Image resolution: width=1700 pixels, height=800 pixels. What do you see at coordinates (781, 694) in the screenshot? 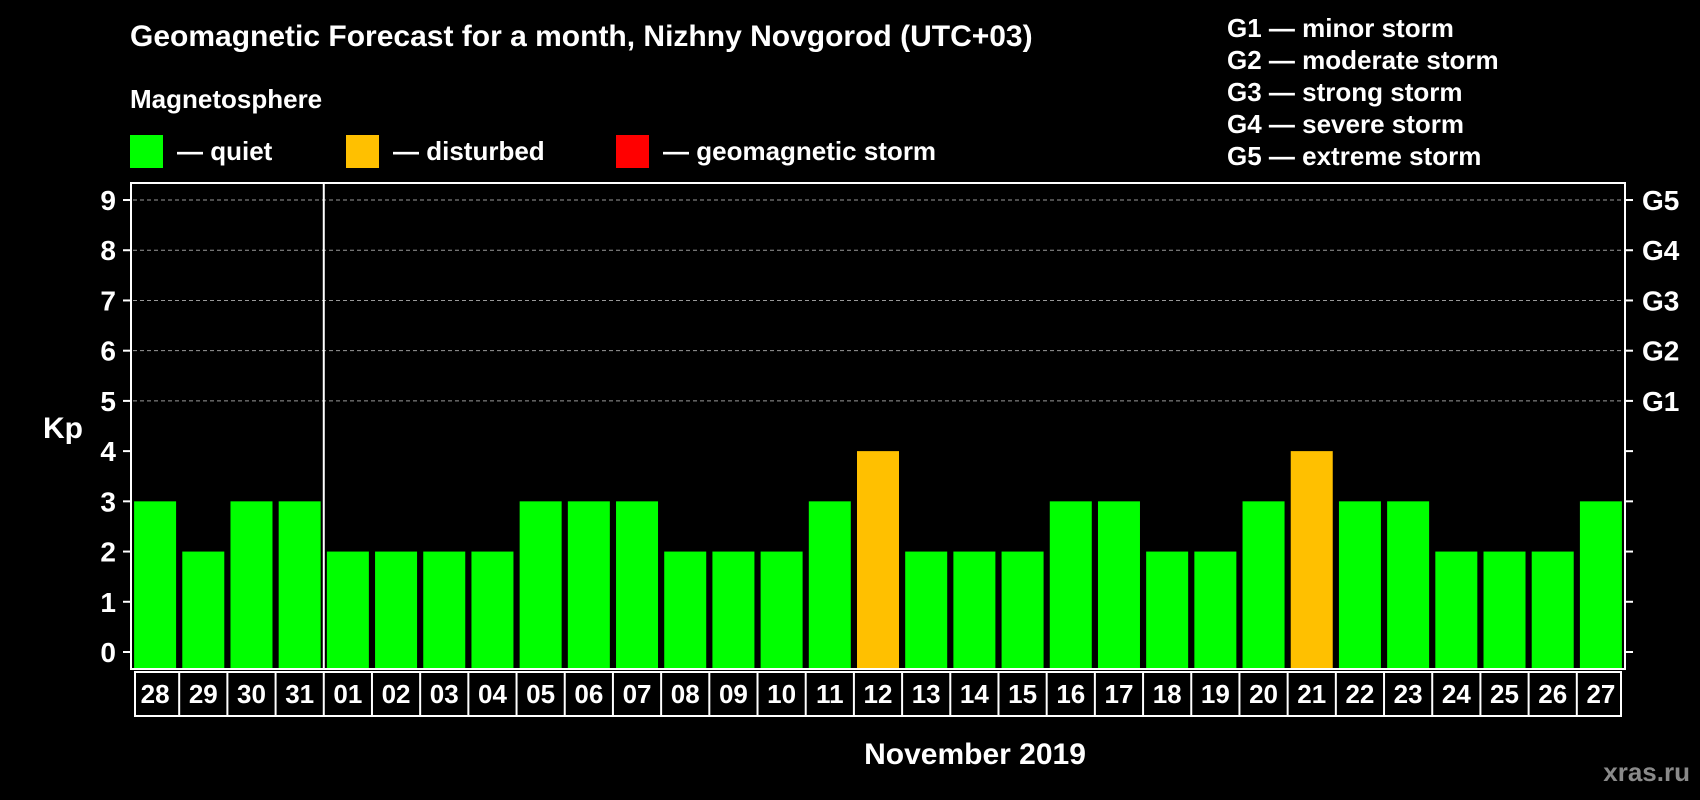
I see `x-tick-label: 10` at bounding box center [781, 694].